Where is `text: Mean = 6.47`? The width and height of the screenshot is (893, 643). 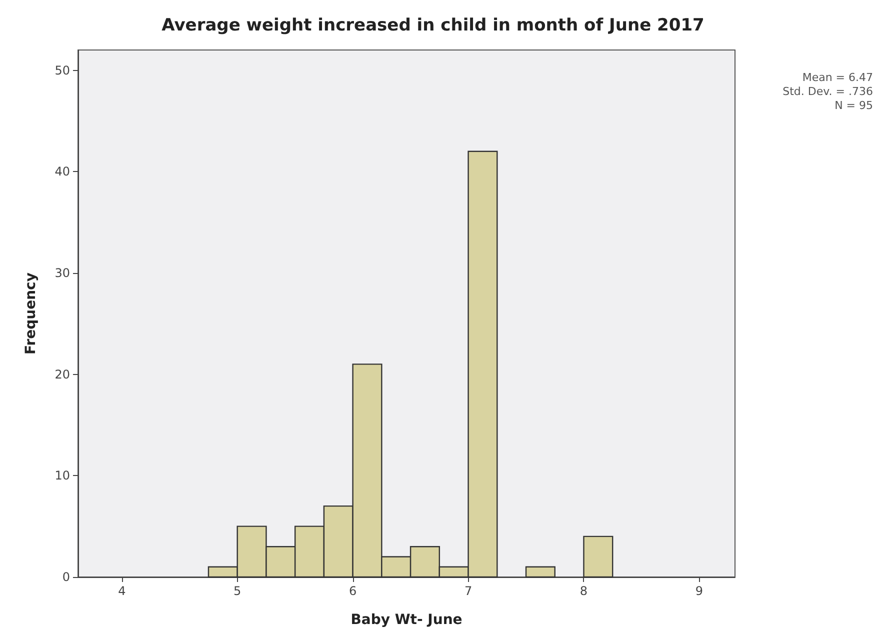 text: Mean = 6.47 is located at coordinates (838, 77).